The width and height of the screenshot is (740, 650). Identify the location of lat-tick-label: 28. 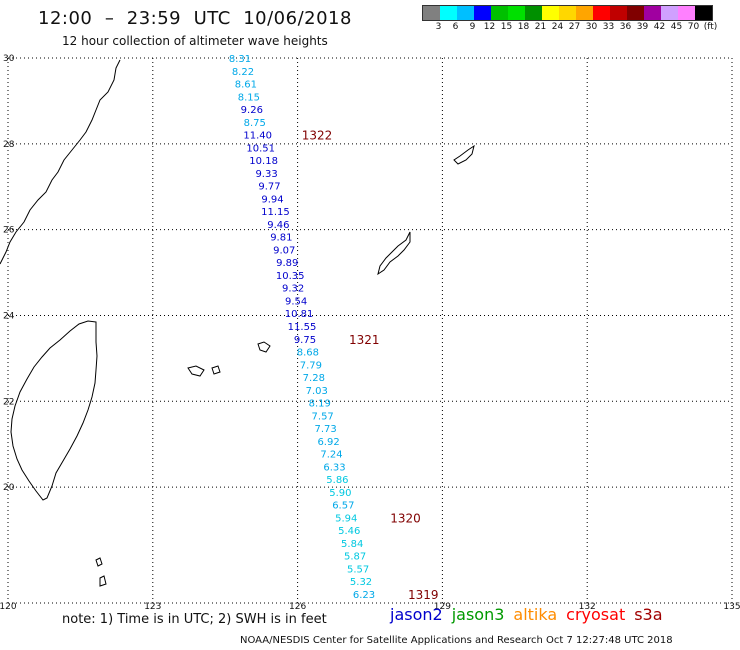
(9, 145).